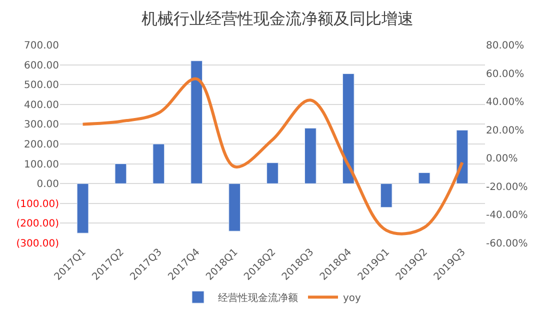 The height and width of the screenshot is (324, 555). Describe the element at coordinates (41, 125) in the screenshot. I see `y-tick-label: 300.00` at that location.